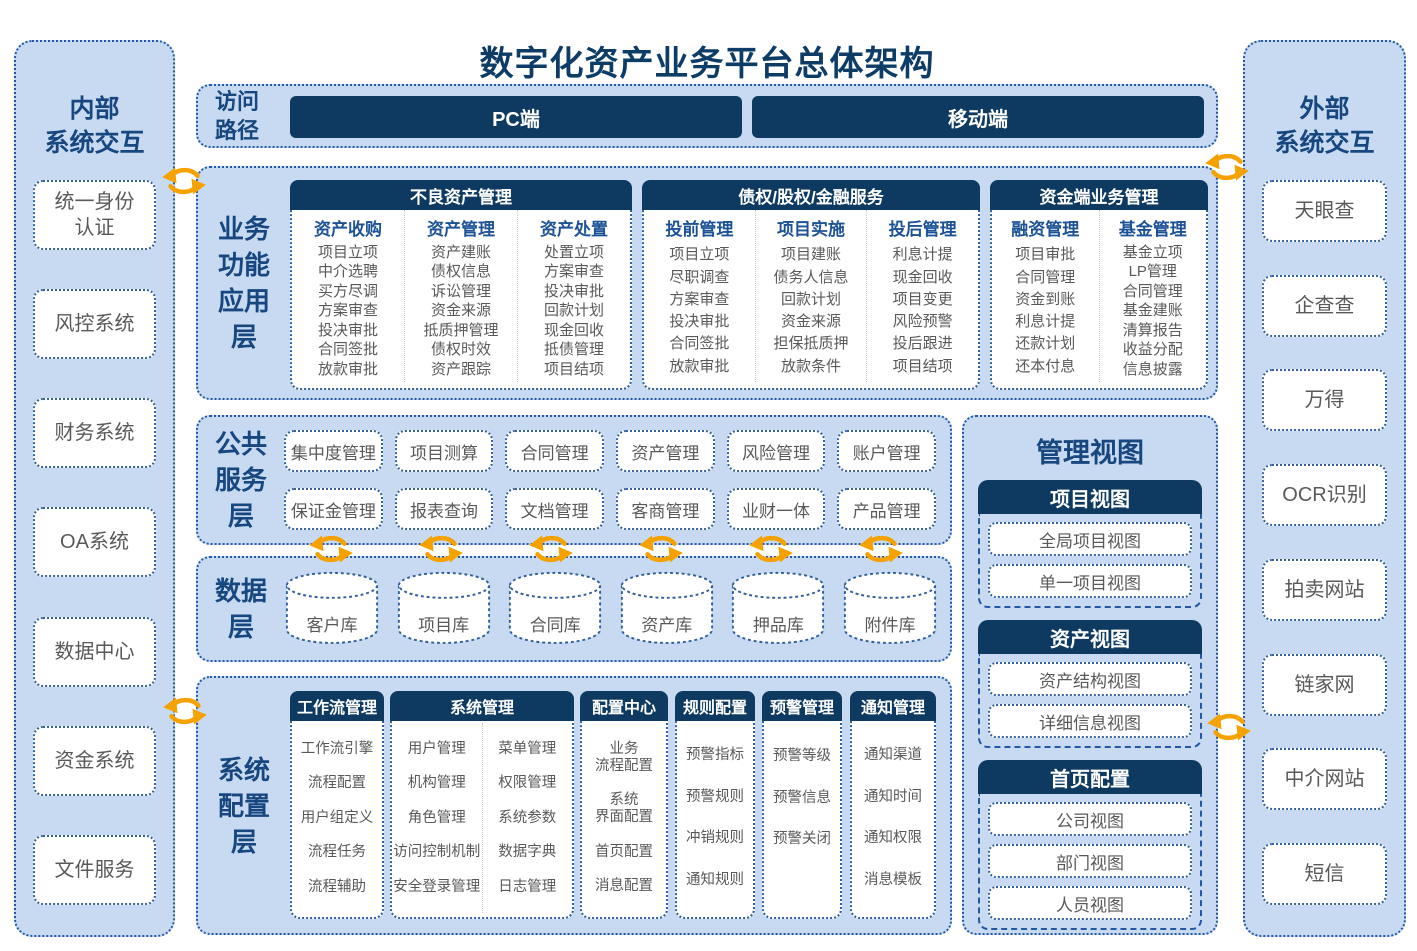 Image resolution: width=1417 pixels, height=951 pixels. I want to click on feature-item: 抵质押管理, so click(461, 330).